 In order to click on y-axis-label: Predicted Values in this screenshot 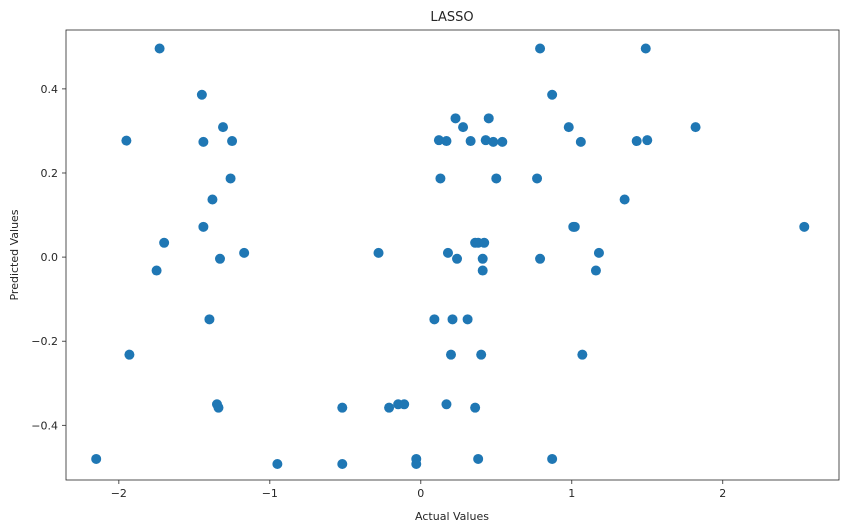, I will do `click(14, 254)`.